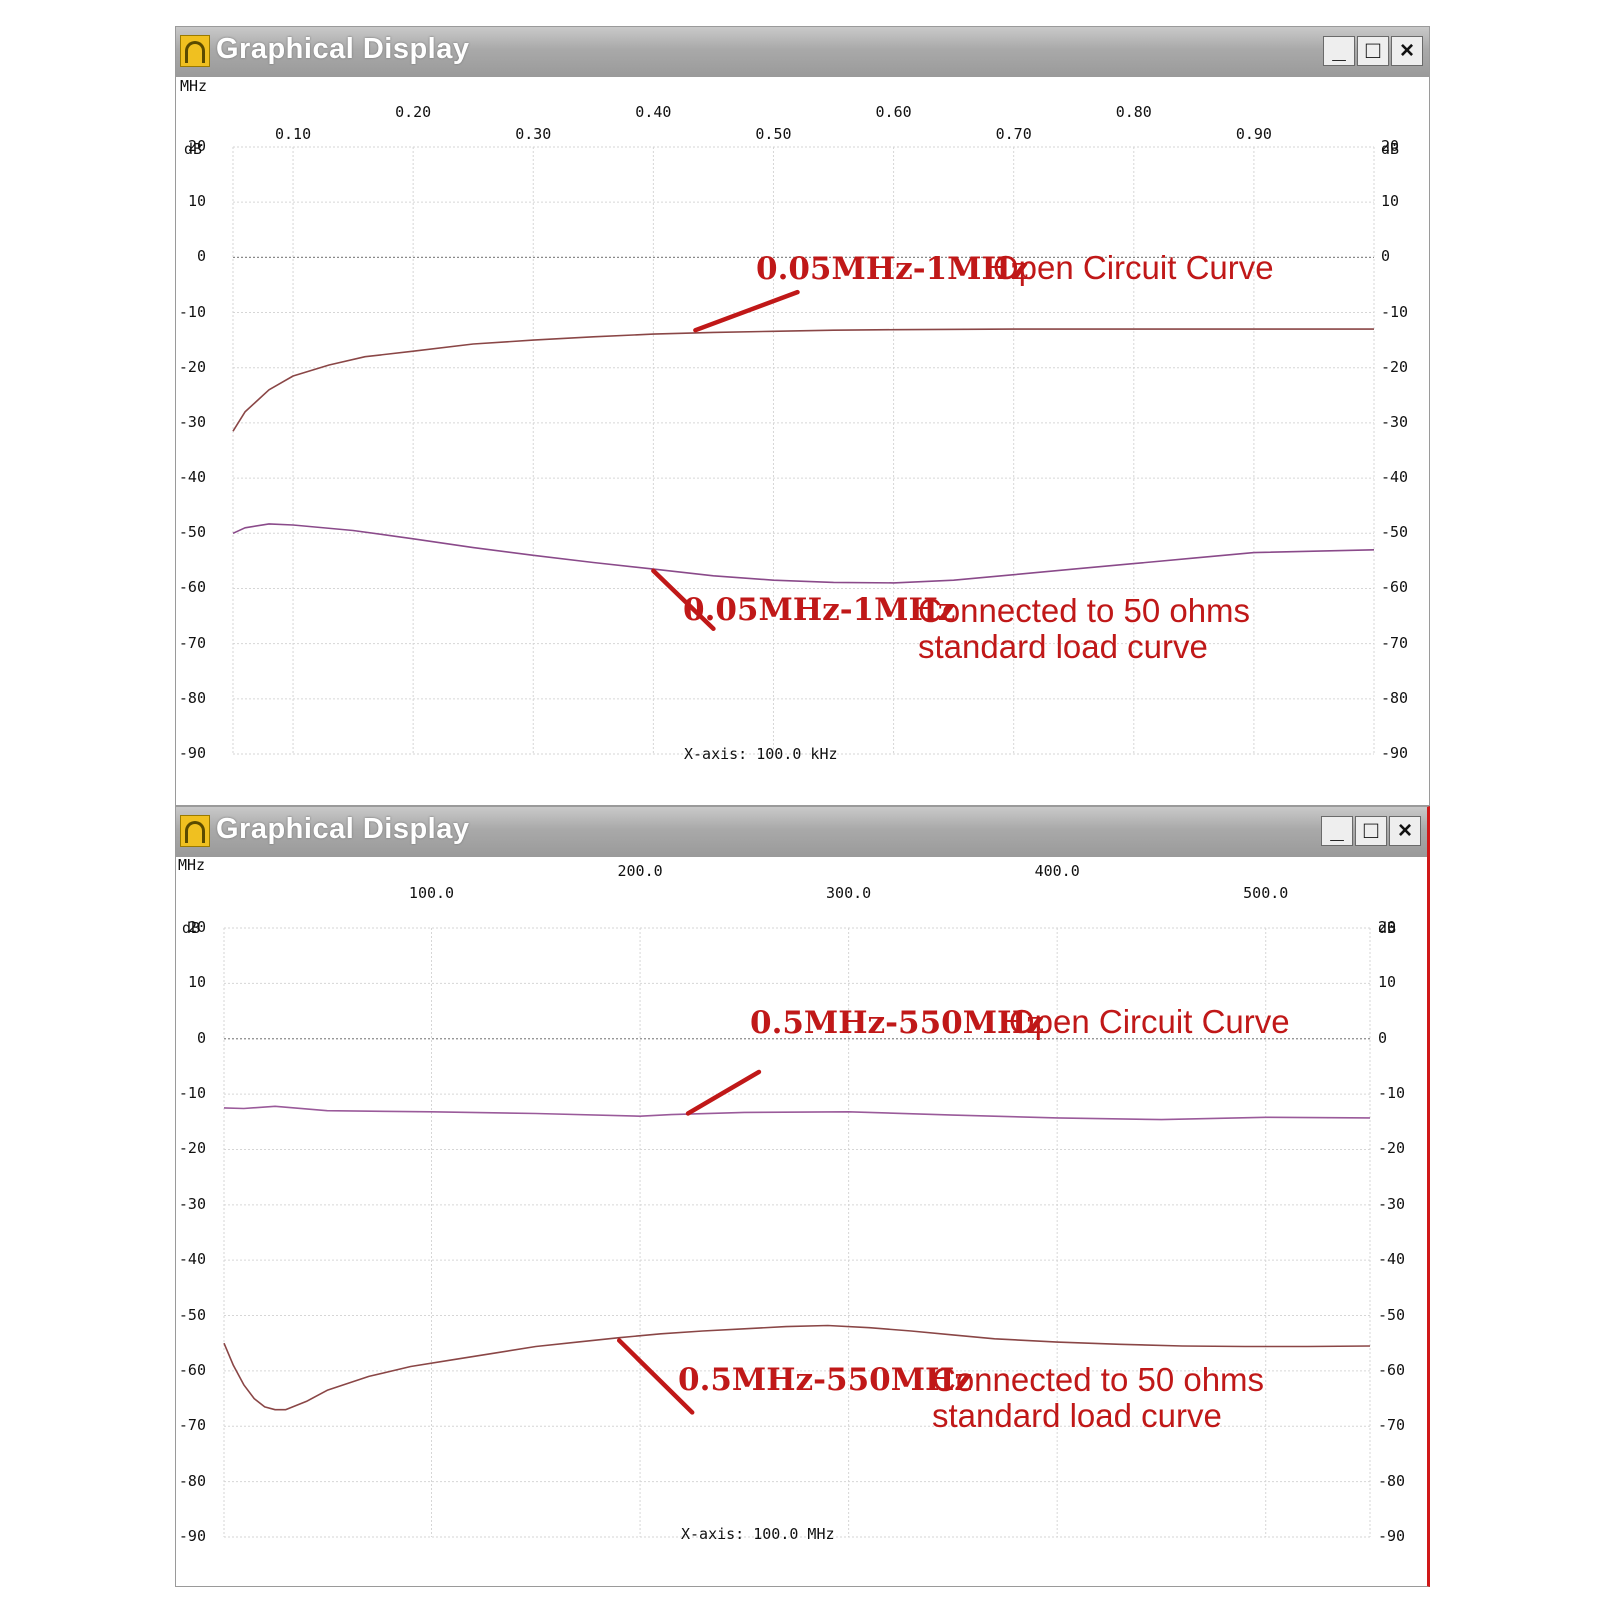  Describe the element at coordinates (192, 1148) in the screenshot. I see `y-tick-label-left: -20` at that location.